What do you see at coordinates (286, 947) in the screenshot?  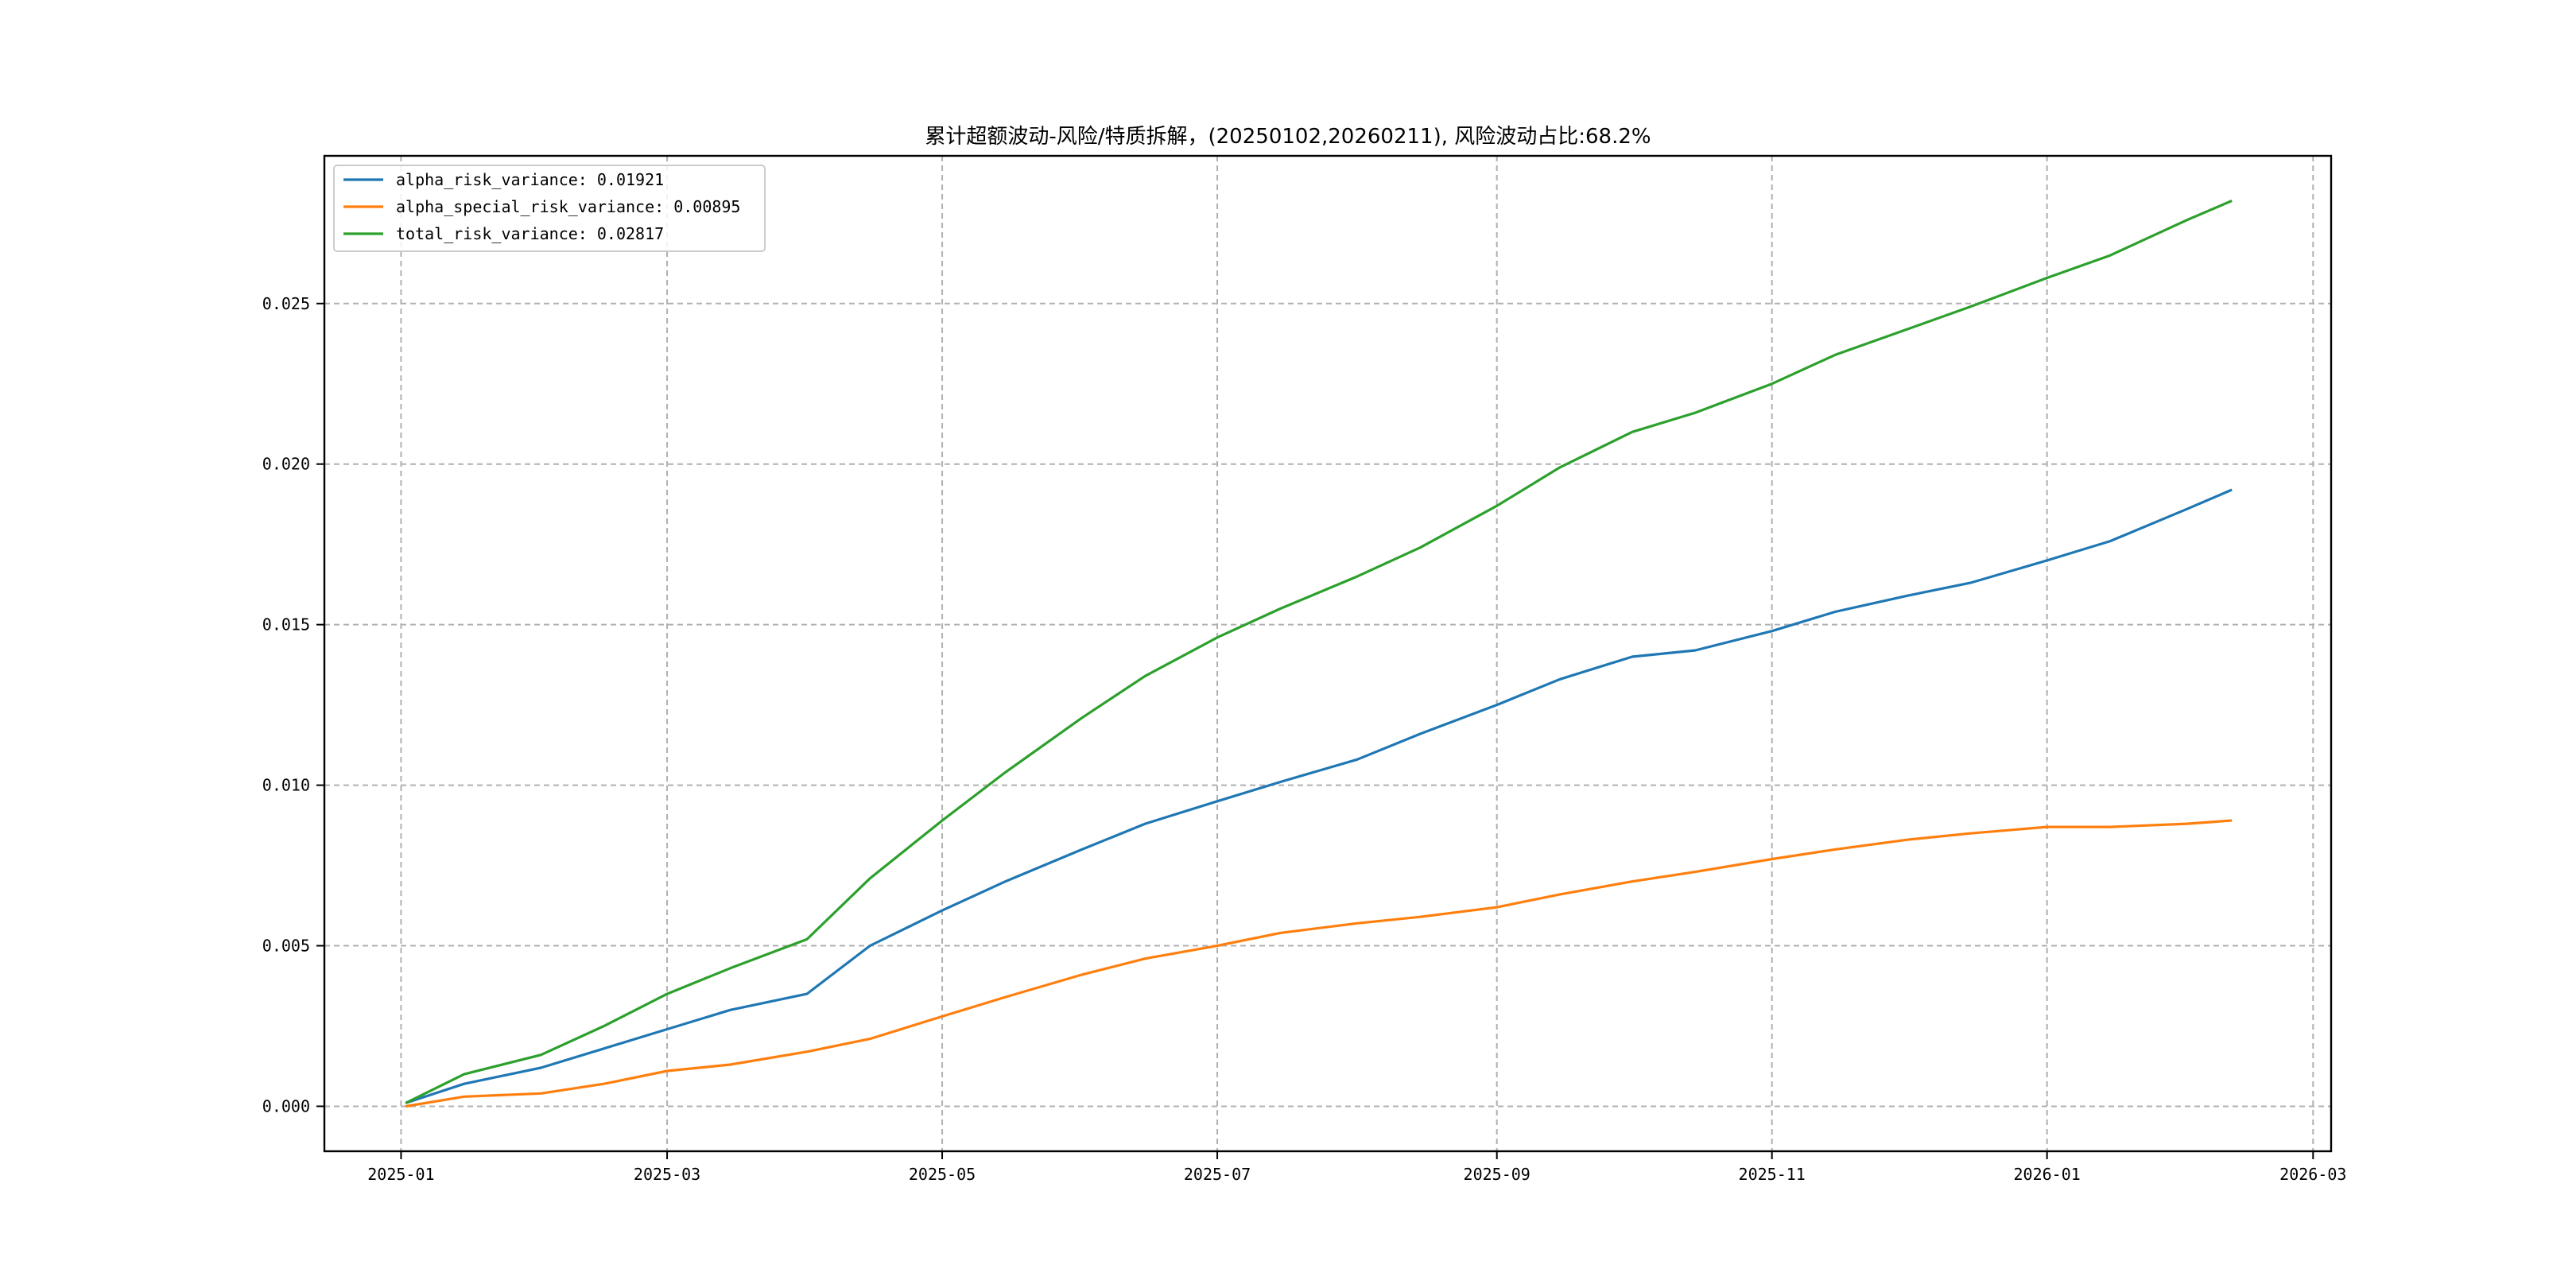 I see `y-tick-label: 0.005` at bounding box center [286, 947].